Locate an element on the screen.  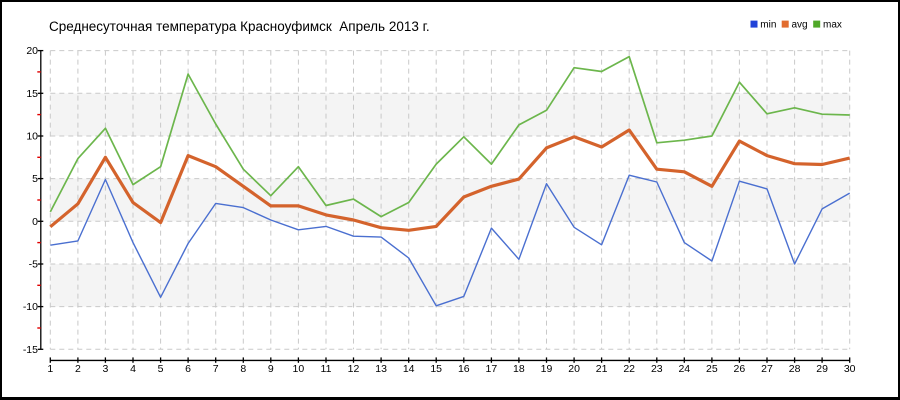
svg-text: 26 is located at coordinates (740, 369).